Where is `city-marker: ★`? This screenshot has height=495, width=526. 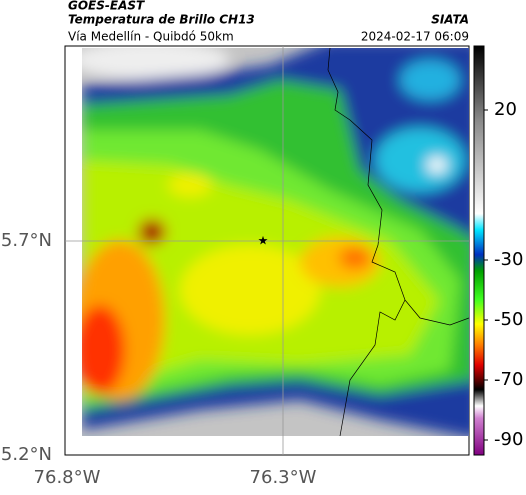
city-marker: ★ is located at coordinates (263, 241).